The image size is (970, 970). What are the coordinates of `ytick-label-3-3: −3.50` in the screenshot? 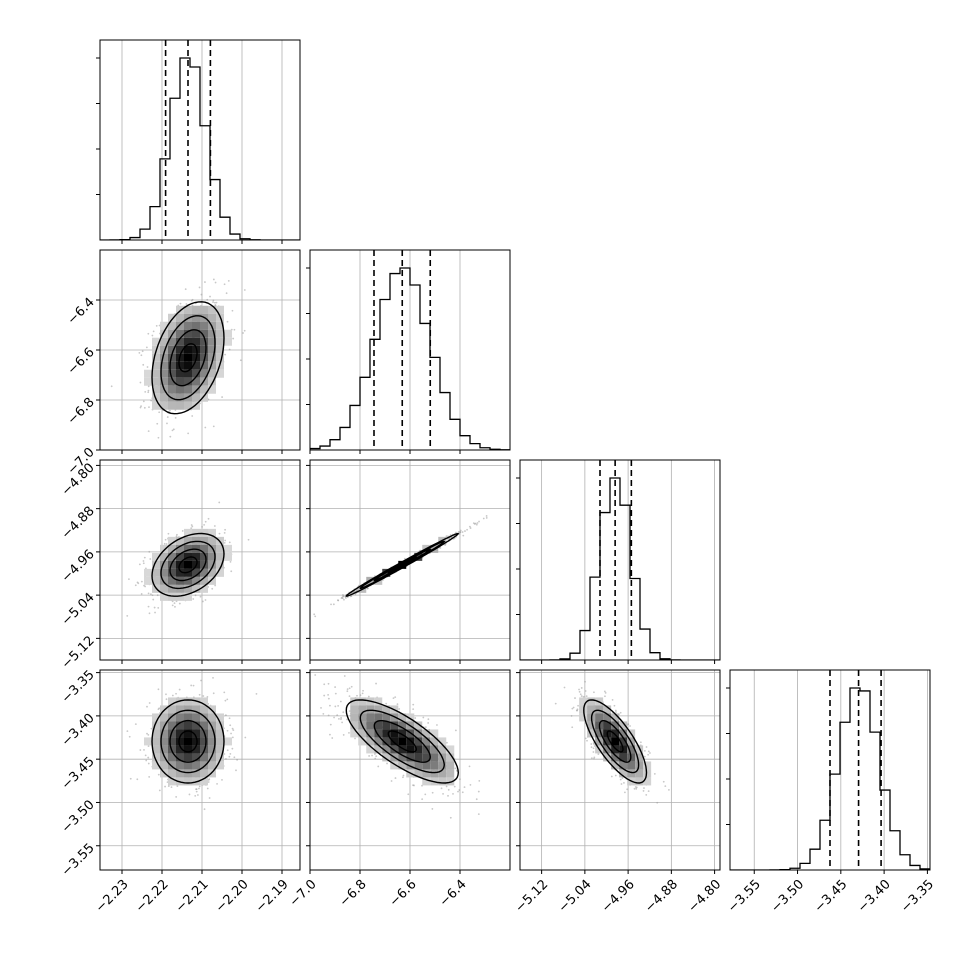 It's located at (78, 817).